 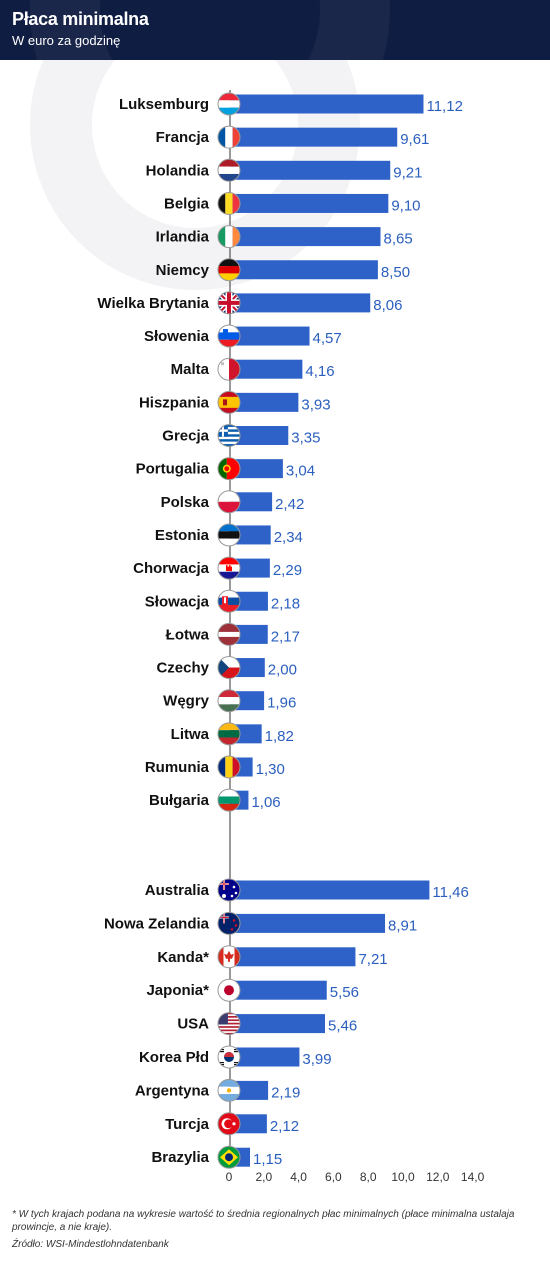 I want to click on value-label: 9,61, so click(x=414, y=139).